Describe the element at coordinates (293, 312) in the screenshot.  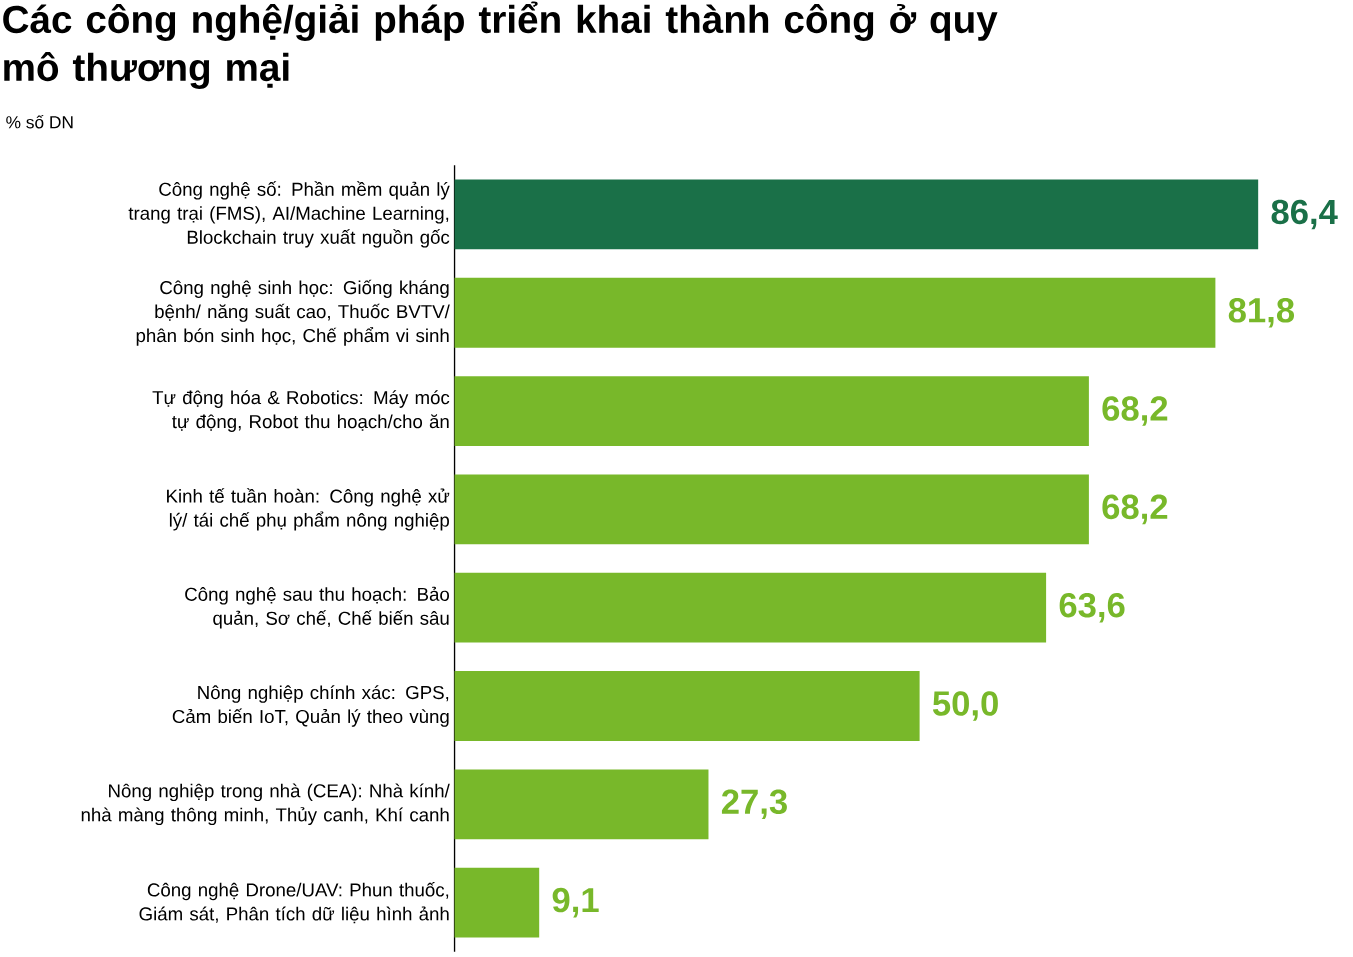
I see `y-tick-label: Công nghệ sinh học: Giống kháng bệnh/ năng suất cao, Thuốc BVTV/ phân bón sinh học, Chế phẩm vi sinh` at that location.